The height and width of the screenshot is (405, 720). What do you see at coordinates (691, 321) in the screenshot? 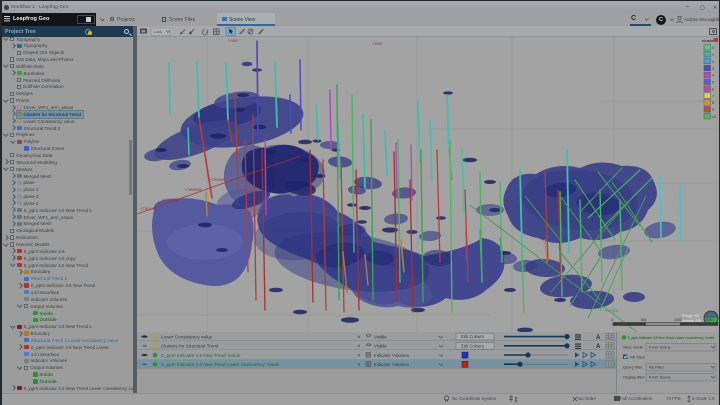
I see `svg-text: Azimuth 226` at bounding box center [691, 321].